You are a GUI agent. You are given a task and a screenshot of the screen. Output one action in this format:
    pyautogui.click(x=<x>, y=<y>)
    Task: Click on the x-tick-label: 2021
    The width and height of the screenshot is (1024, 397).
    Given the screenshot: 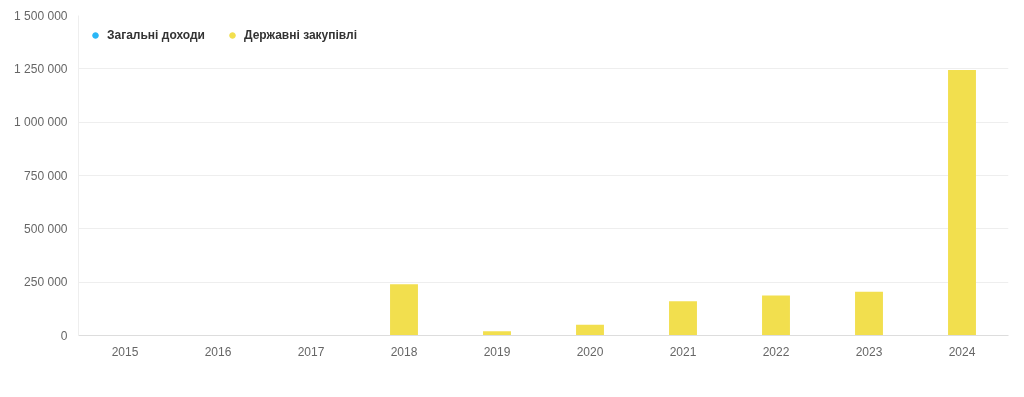 What is the action you would take?
    pyautogui.click(x=683, y=351)
    